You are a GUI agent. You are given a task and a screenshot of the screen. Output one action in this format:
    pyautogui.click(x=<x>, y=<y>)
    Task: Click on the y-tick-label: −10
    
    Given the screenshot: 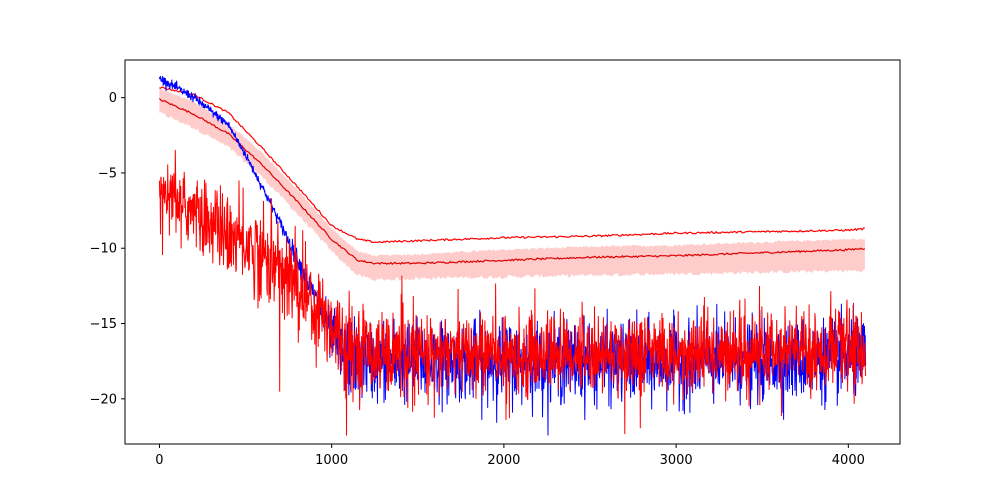 What is the action you would take?
    pyautogui.click(x=103, y=249)
    